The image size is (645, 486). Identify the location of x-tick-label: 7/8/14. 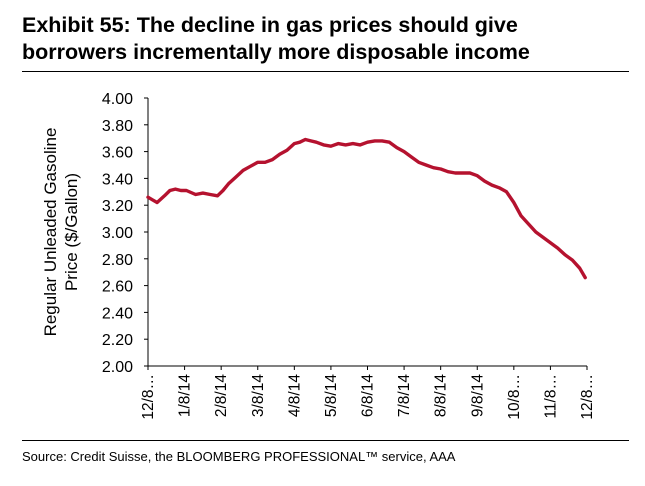
(404, 395).